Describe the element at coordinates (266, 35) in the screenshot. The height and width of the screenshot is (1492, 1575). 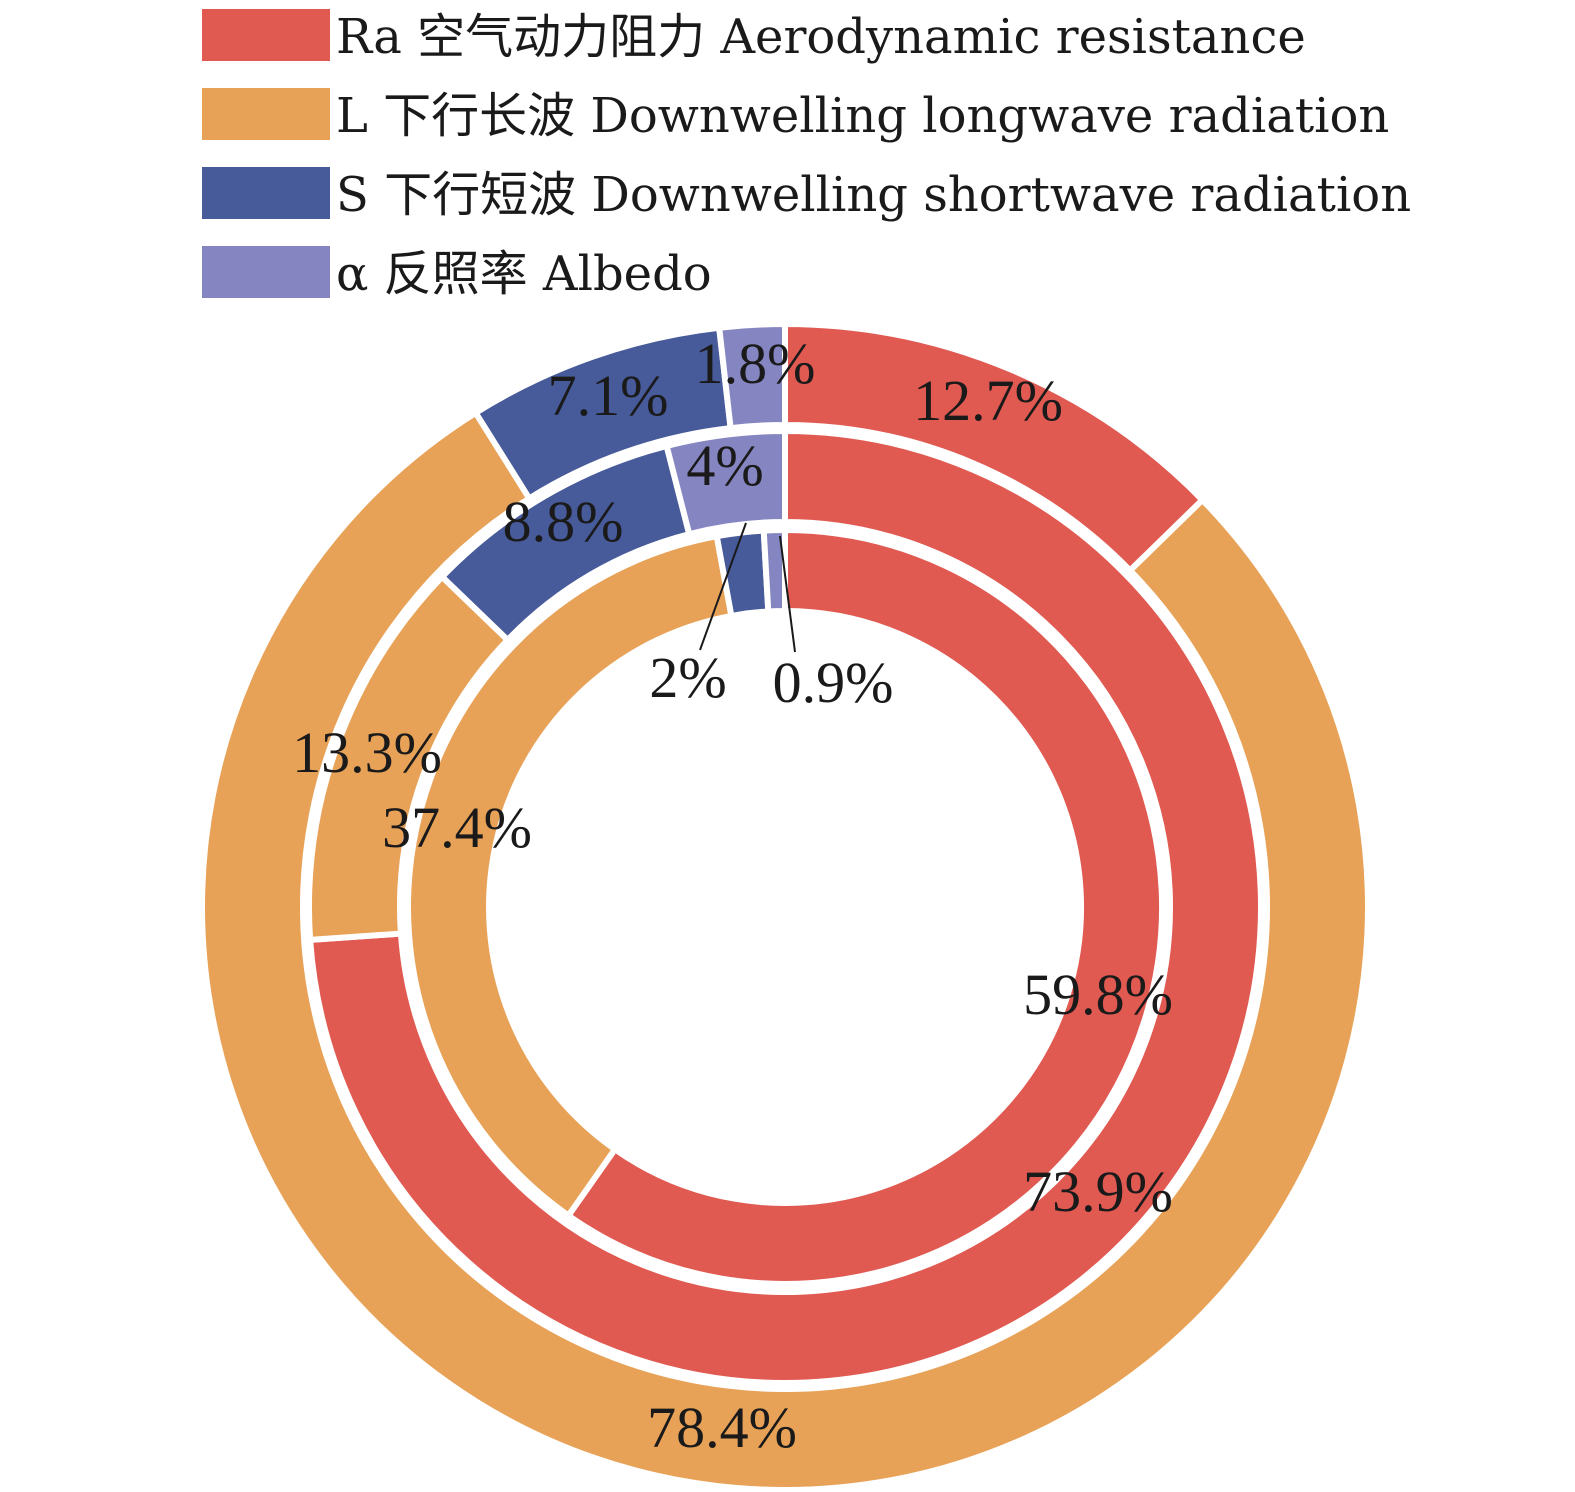
I see `legend-swatch-ra` at that location.